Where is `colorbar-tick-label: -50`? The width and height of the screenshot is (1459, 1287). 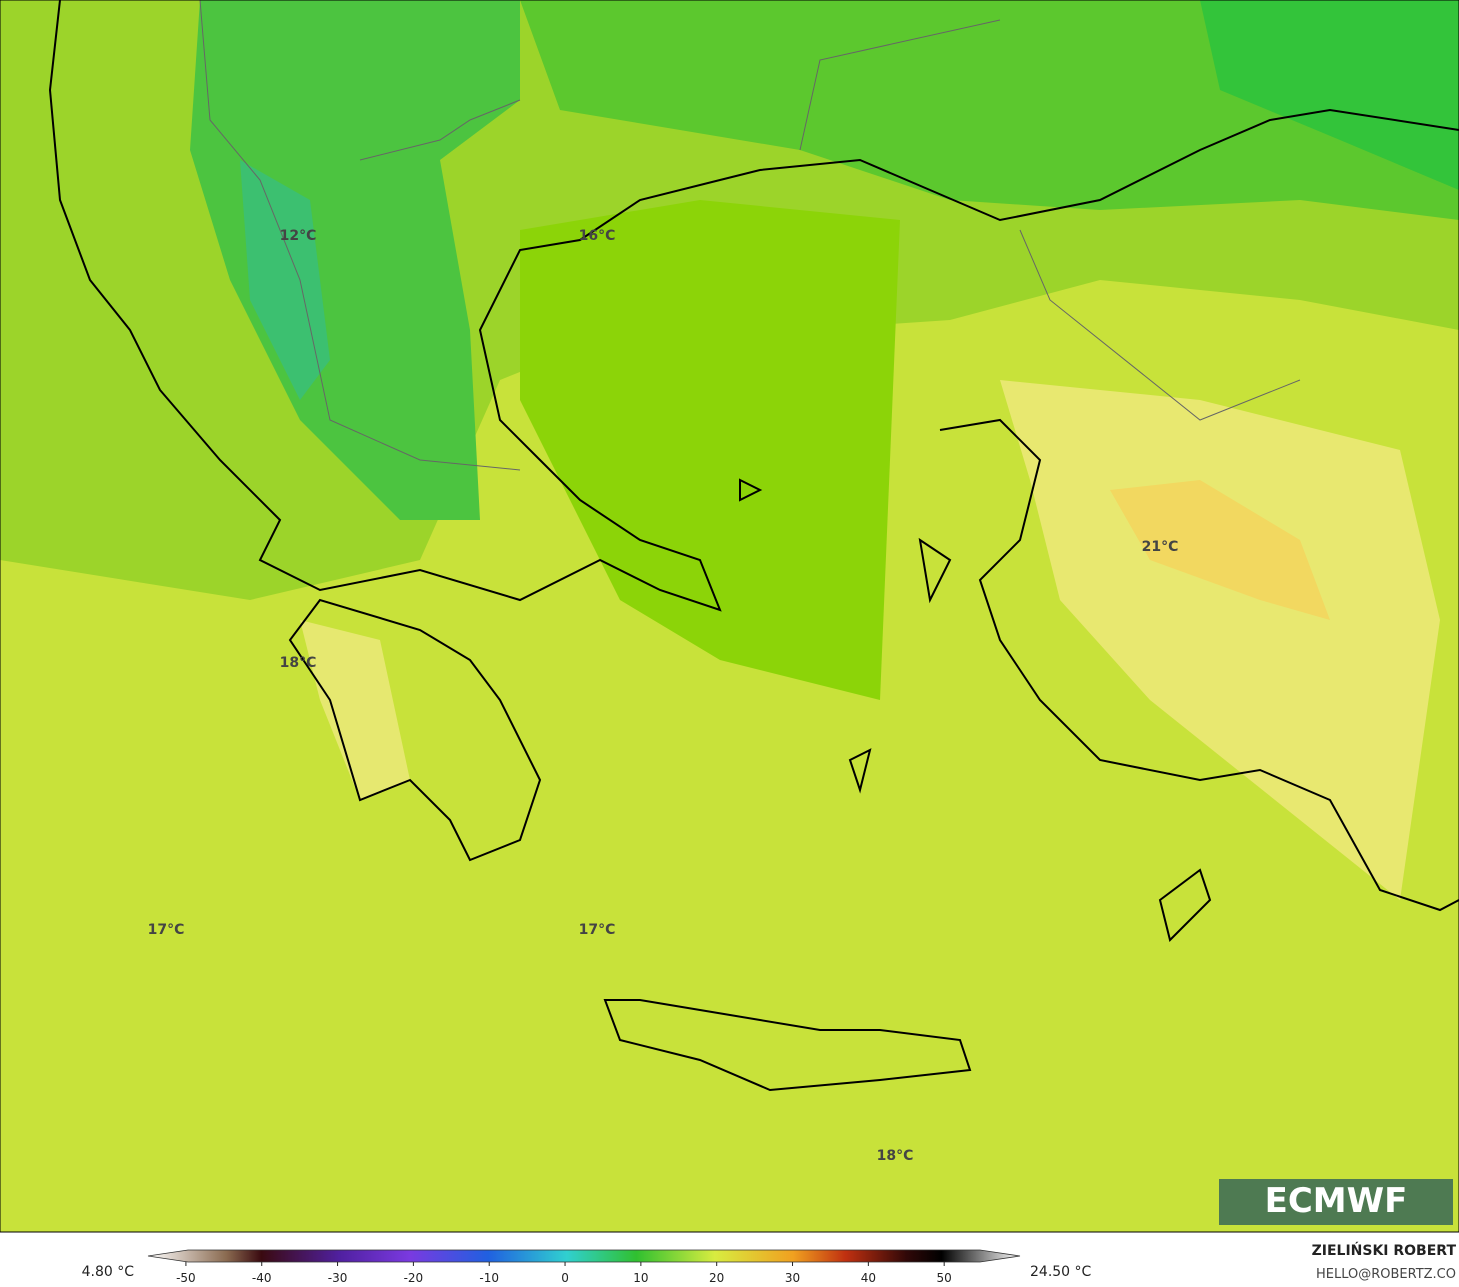 colorbar-tick-label: -50 is located at coordinates (186, 1278).